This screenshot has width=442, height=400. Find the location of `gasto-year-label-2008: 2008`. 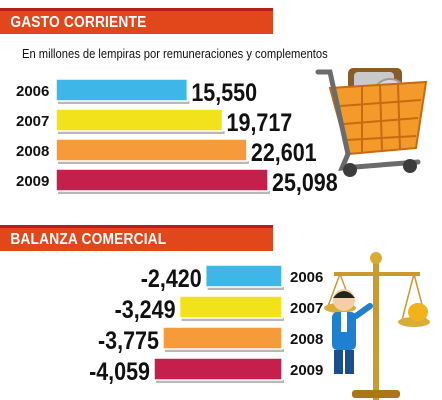

gasto-year-label-2008: 2008 is located at coordinates (32, 151).